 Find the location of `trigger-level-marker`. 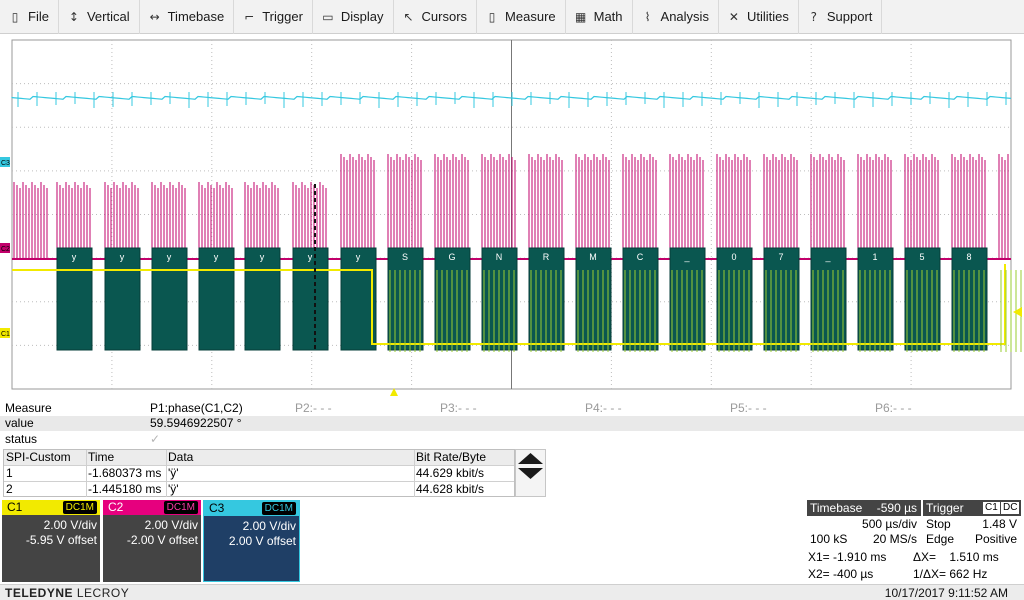

trigger-level-marker is located at coordinates (1017, 312).